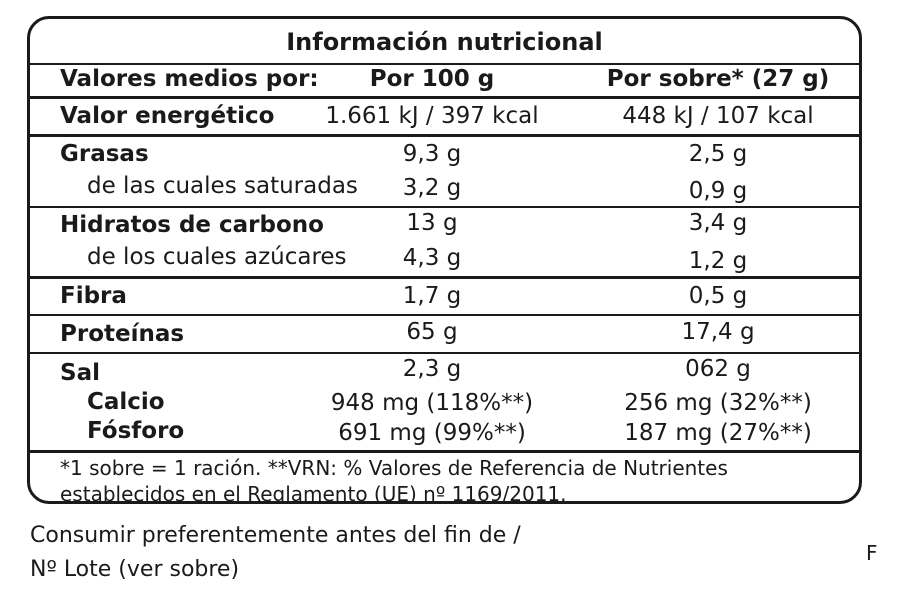 The width and height of the screenshot is (900, 600). What do you see at coordinates (80, 373) in the screenshot?
I see `row-label: Sal` at bounding box center [80, 373].